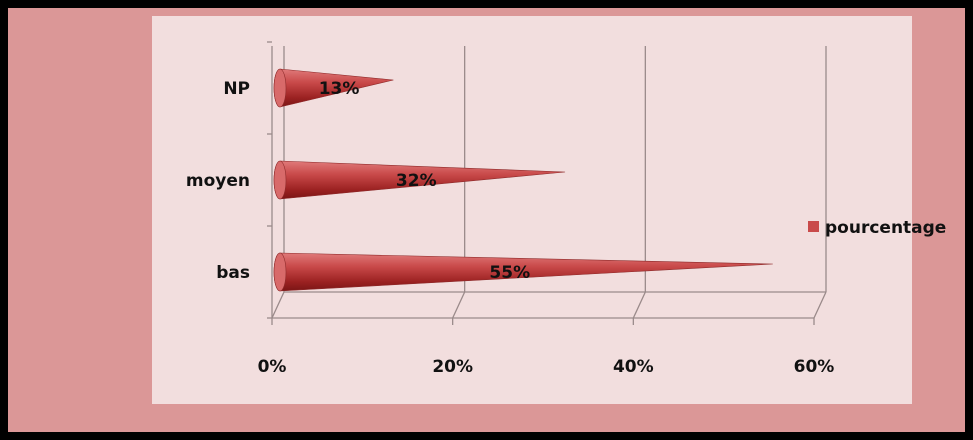 This screenshot has width=973, height=440. I want to click on x-tick-label: 20%, so click(452, 367).